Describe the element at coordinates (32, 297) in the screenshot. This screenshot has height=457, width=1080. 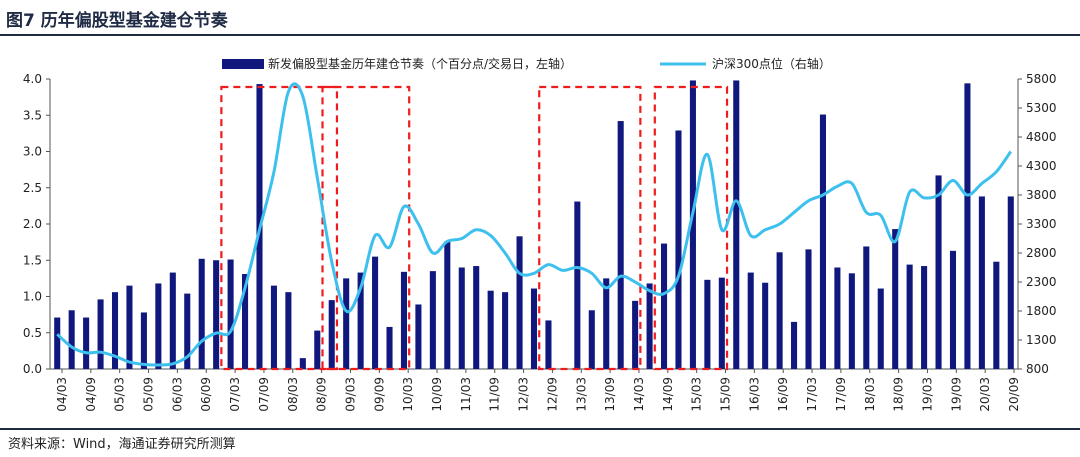
I see `left-tick-label: 1.0` at that location.